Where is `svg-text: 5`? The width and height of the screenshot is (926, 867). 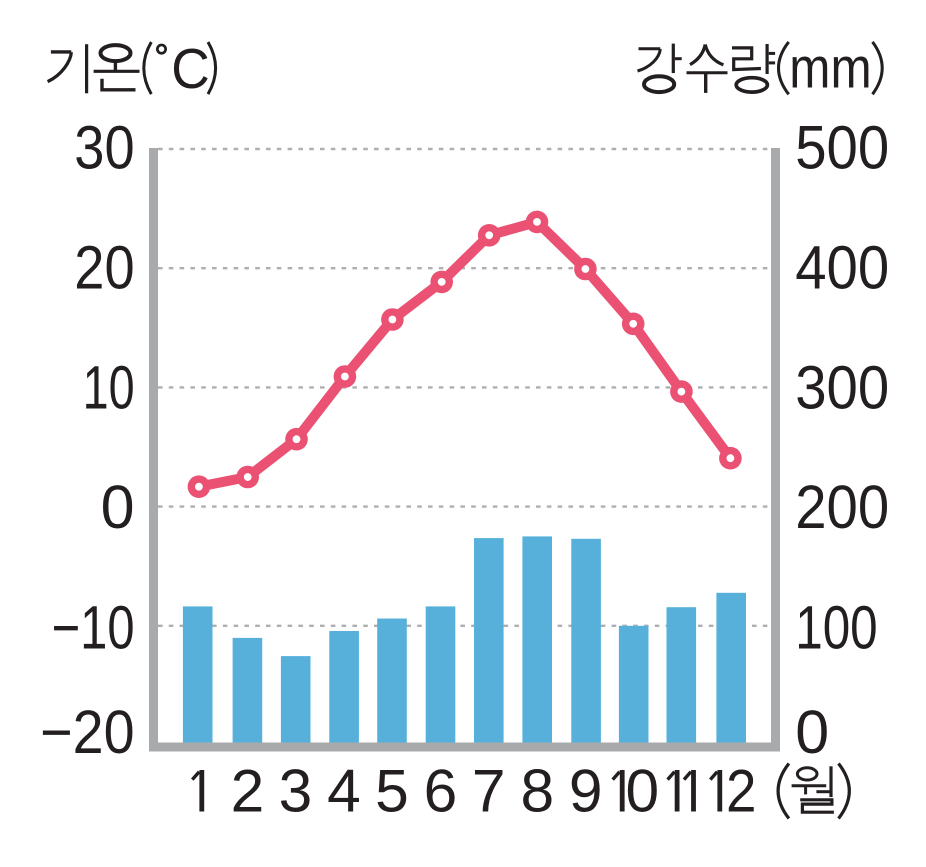
svg-text: 5 is located at coordinates (392, 791).